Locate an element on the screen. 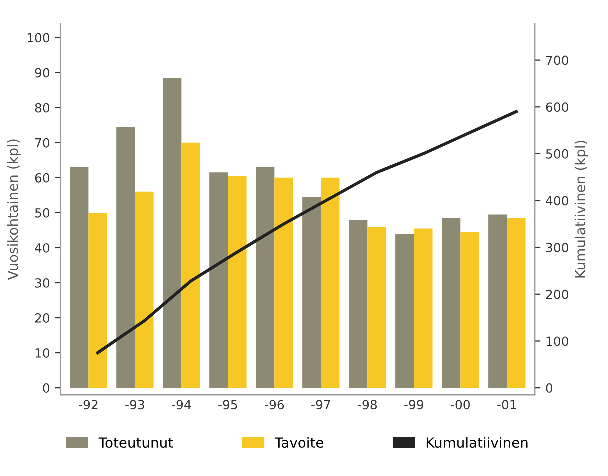 The width and height of the screenshot is (608, 476). y2-tick-label: 700 is located at coordinates (557, 61).